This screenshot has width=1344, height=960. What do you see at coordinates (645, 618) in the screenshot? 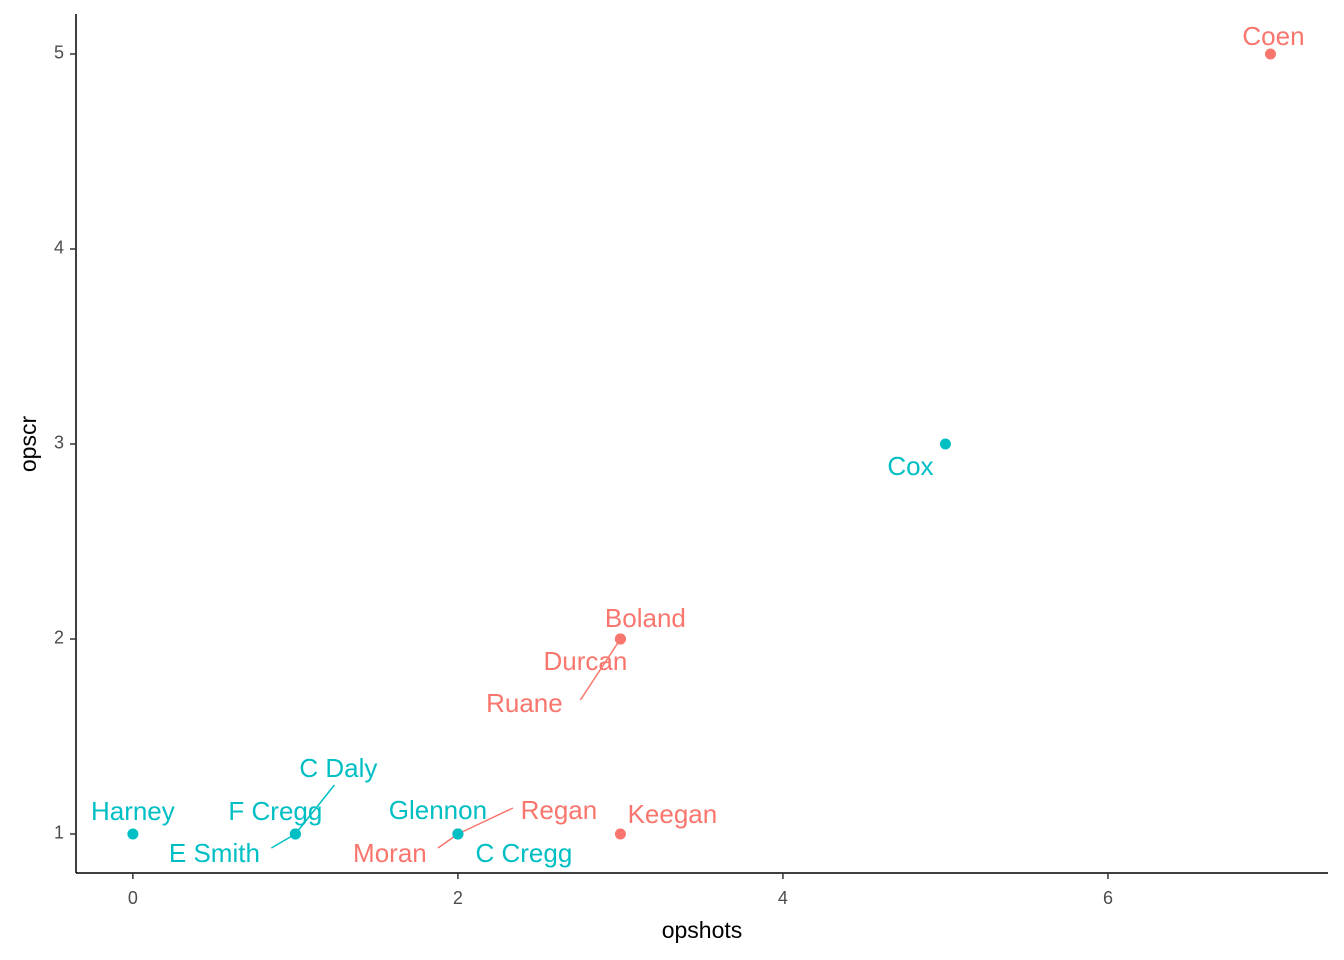
I see `point-label: Boland` at bounding box center [645, 618].